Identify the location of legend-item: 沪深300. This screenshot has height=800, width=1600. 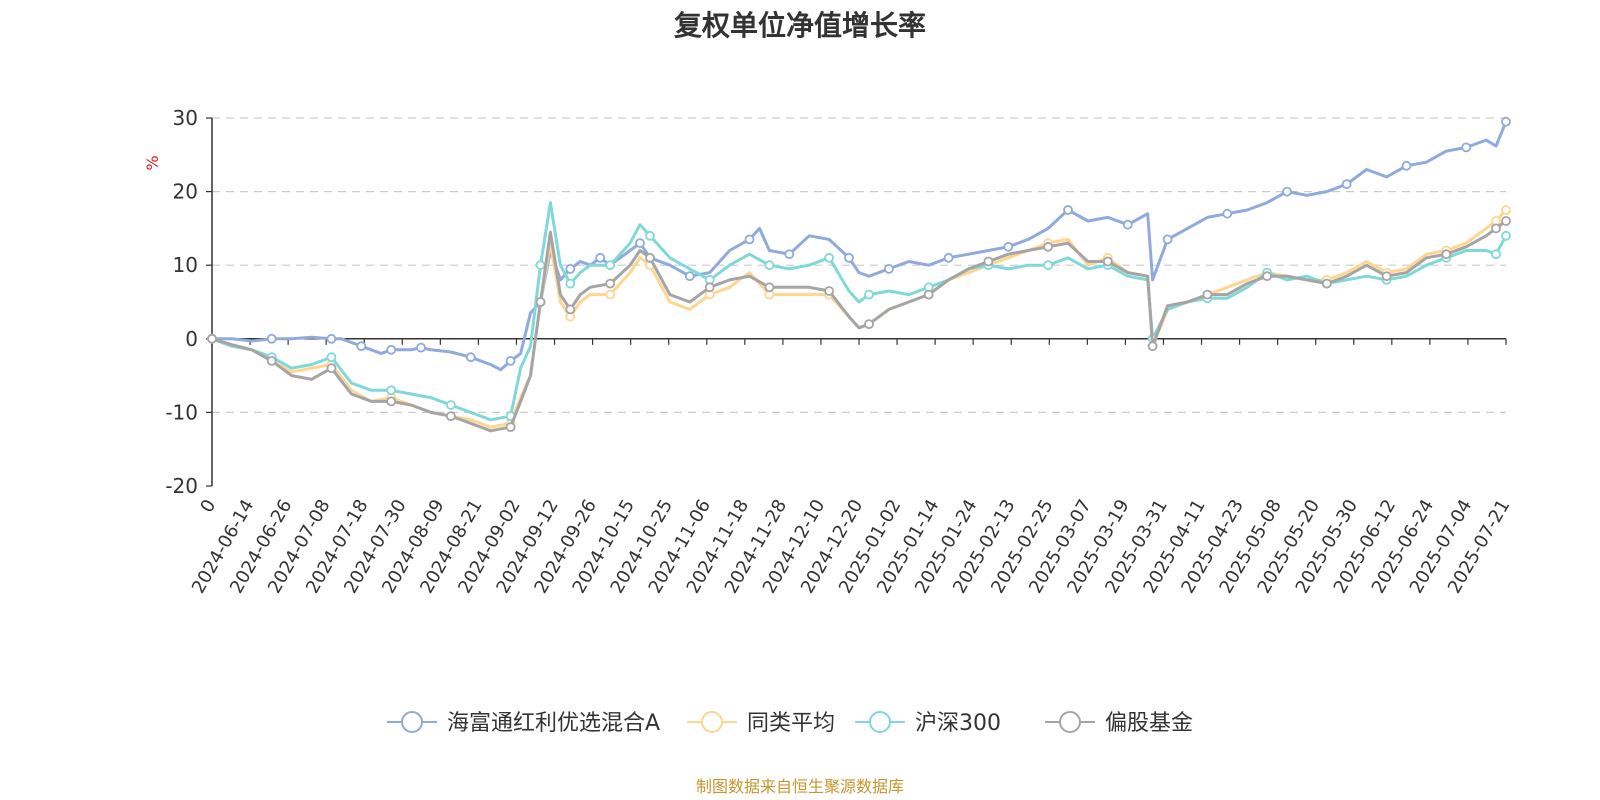
(928, 723).